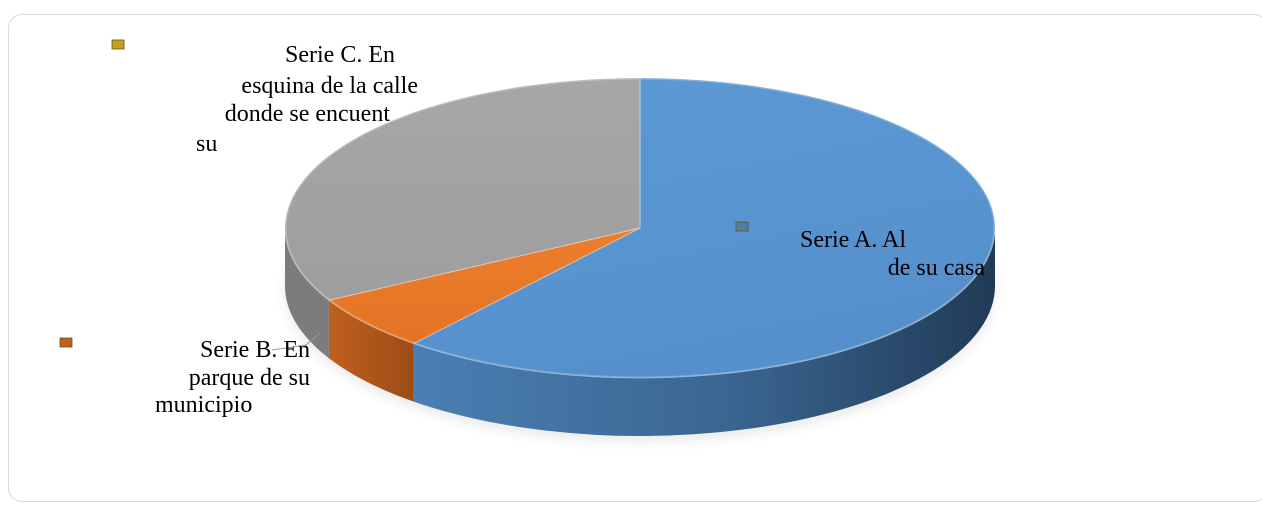 Image resolution: width=1262 pixels, height=508 pixels. What do you see at coordinates (853, 240) in the screenshot?
I see `slice-label-1-line-1: Serie A. Al` at bounding box center [853, 240].